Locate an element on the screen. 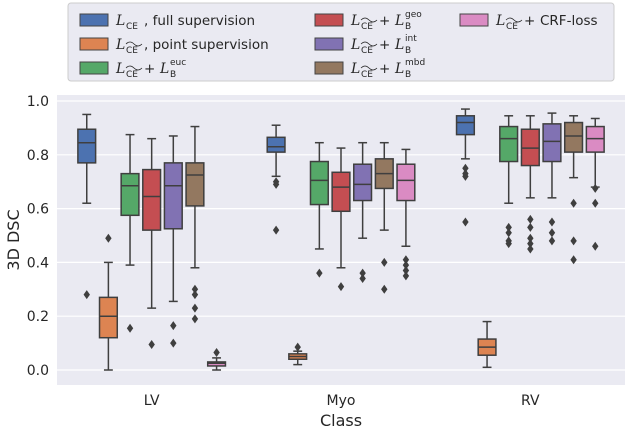 This screenshot has width=629, height=436. y-tick-label: 0.8 is located at coordinates (38, 156).